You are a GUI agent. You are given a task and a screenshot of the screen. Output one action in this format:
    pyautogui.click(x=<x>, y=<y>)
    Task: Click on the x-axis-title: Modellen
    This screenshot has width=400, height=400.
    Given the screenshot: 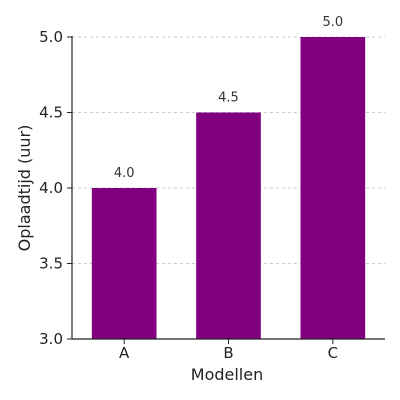 What is the action you would take?
    pyautogui.click(x=227, y=374)
    